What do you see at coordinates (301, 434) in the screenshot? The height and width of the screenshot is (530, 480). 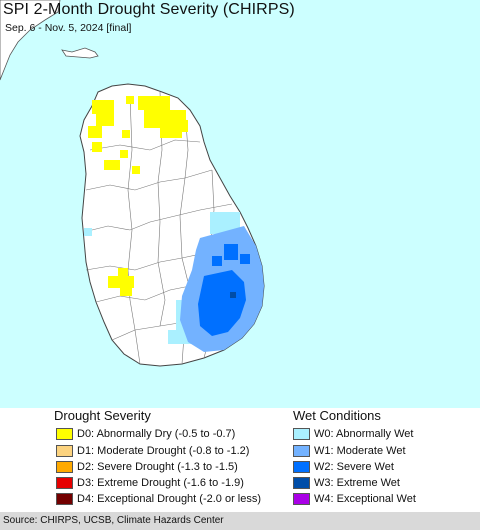 I see `swatch-w0` at bounding box center [301, 434].